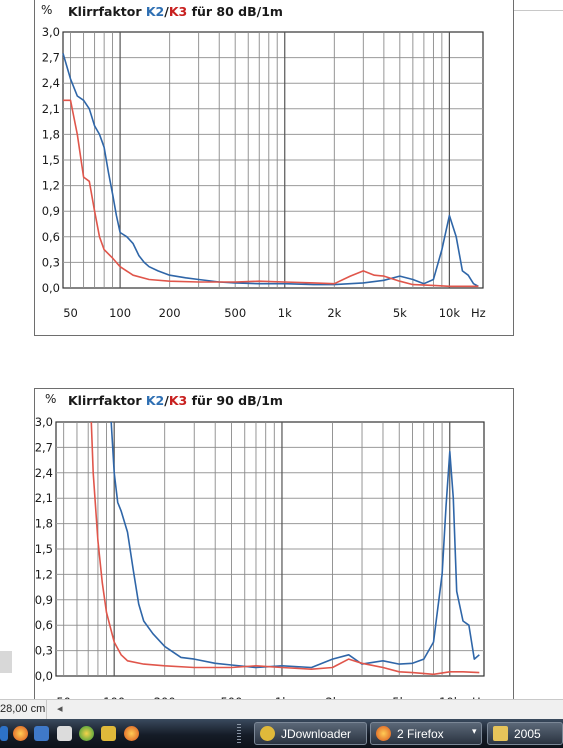 This screenshot has height=748, width=563. I want to click on taskbar-button-folder: 2005, so click(525, 733).